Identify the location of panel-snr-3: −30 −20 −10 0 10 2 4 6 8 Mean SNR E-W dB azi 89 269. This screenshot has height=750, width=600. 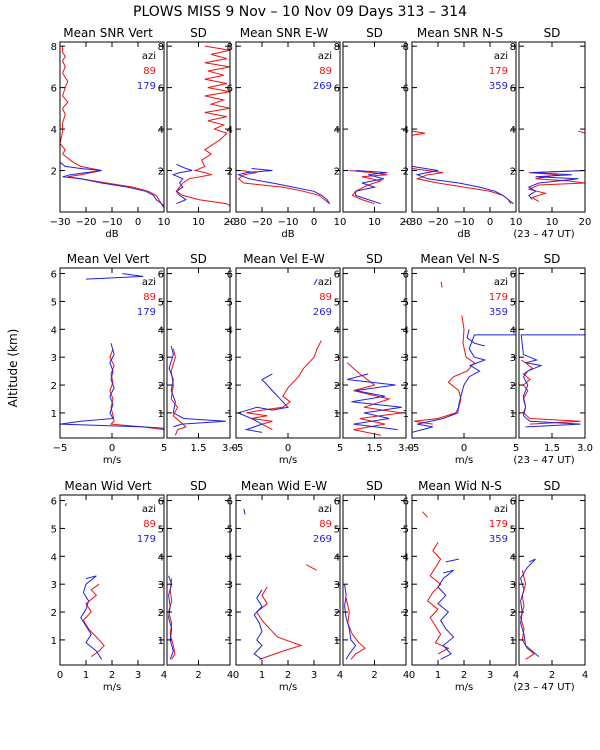
(285, 133).